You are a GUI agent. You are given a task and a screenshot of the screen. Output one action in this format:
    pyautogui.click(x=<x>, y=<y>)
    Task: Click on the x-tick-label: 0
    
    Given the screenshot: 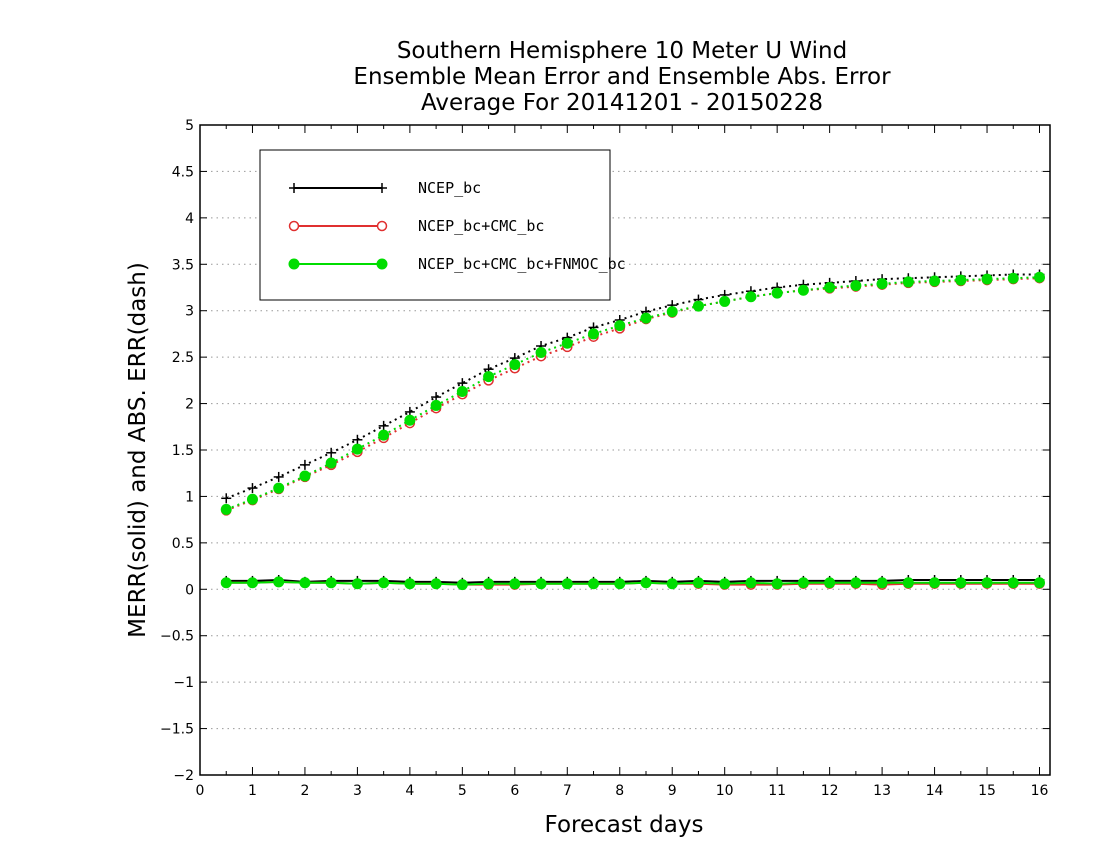 What is the action you would take?
    pyautogui.click(x=200, y=791)
    